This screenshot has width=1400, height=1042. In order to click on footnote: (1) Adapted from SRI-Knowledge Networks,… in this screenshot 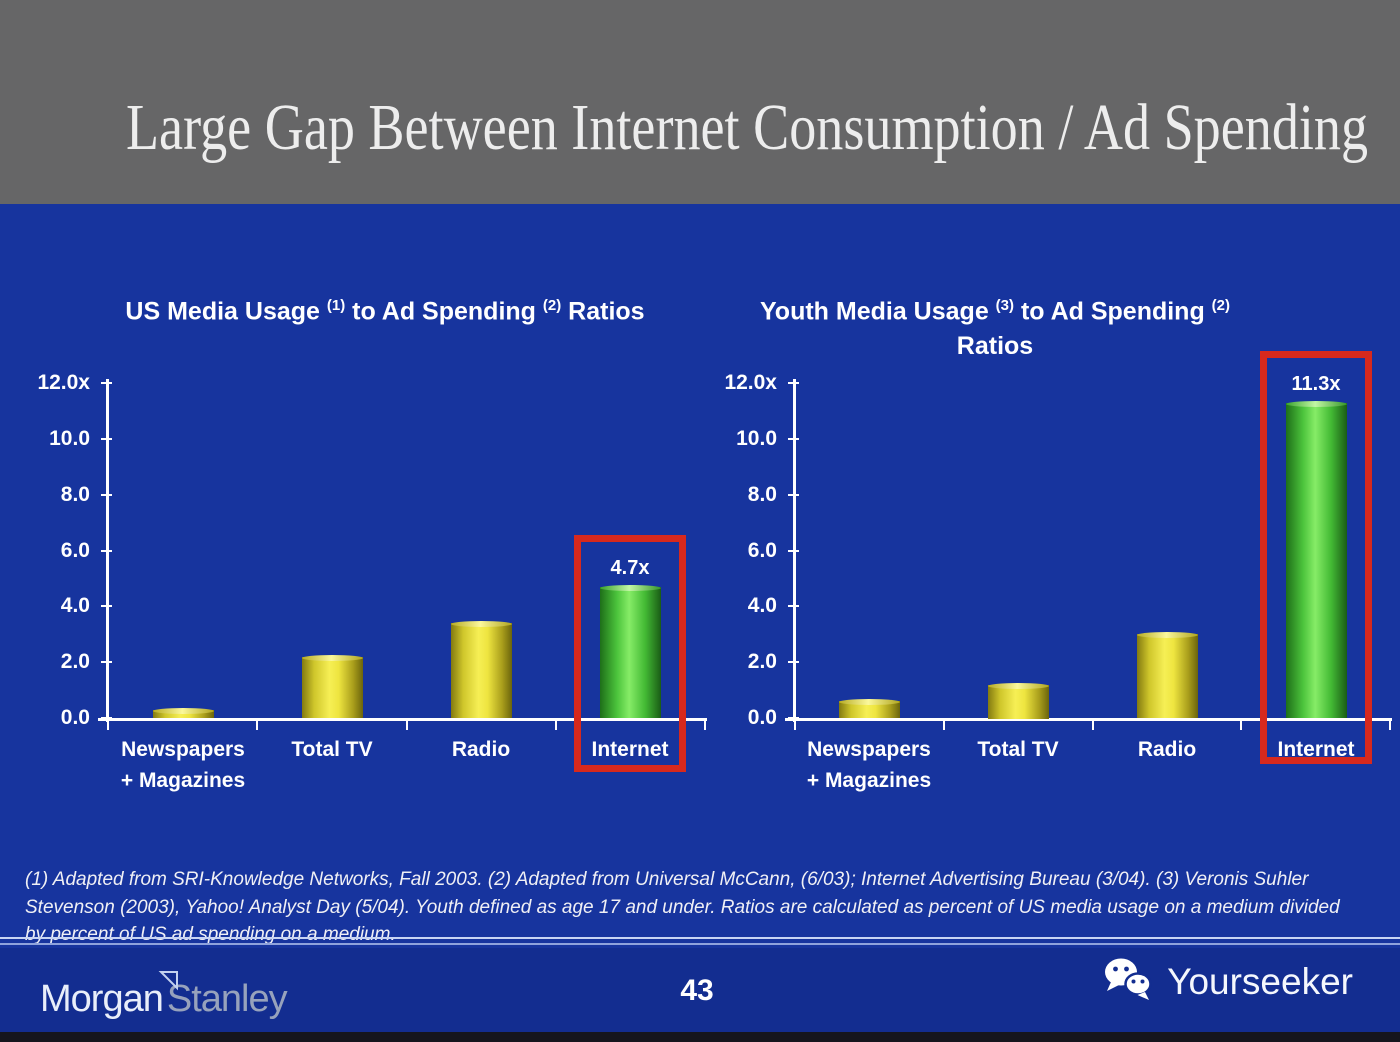, I will do `click(710, 907)`.